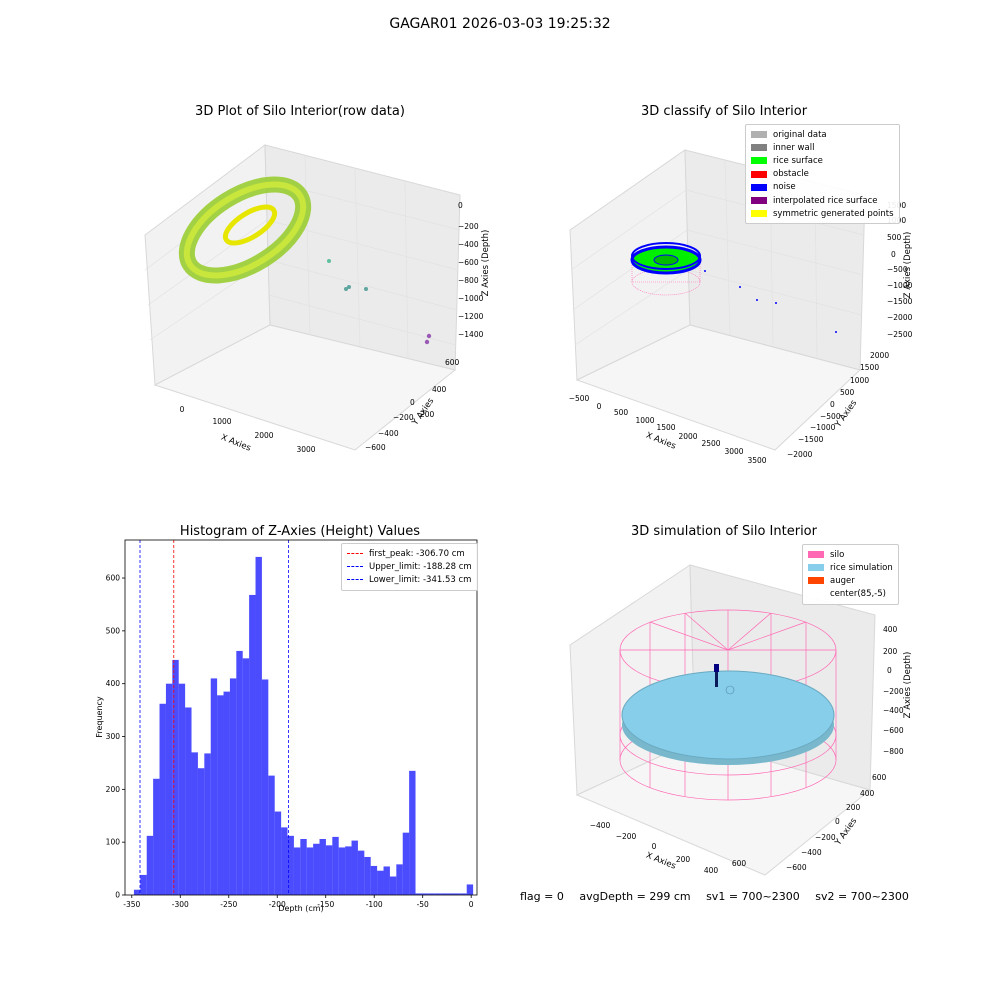 The height and width of the screenshot is (1000, 1000). What do you see at coordinates (113, 842) in the screenshot?
I see `histogram-ytick-label: 100` at bounding box center [113, 842].